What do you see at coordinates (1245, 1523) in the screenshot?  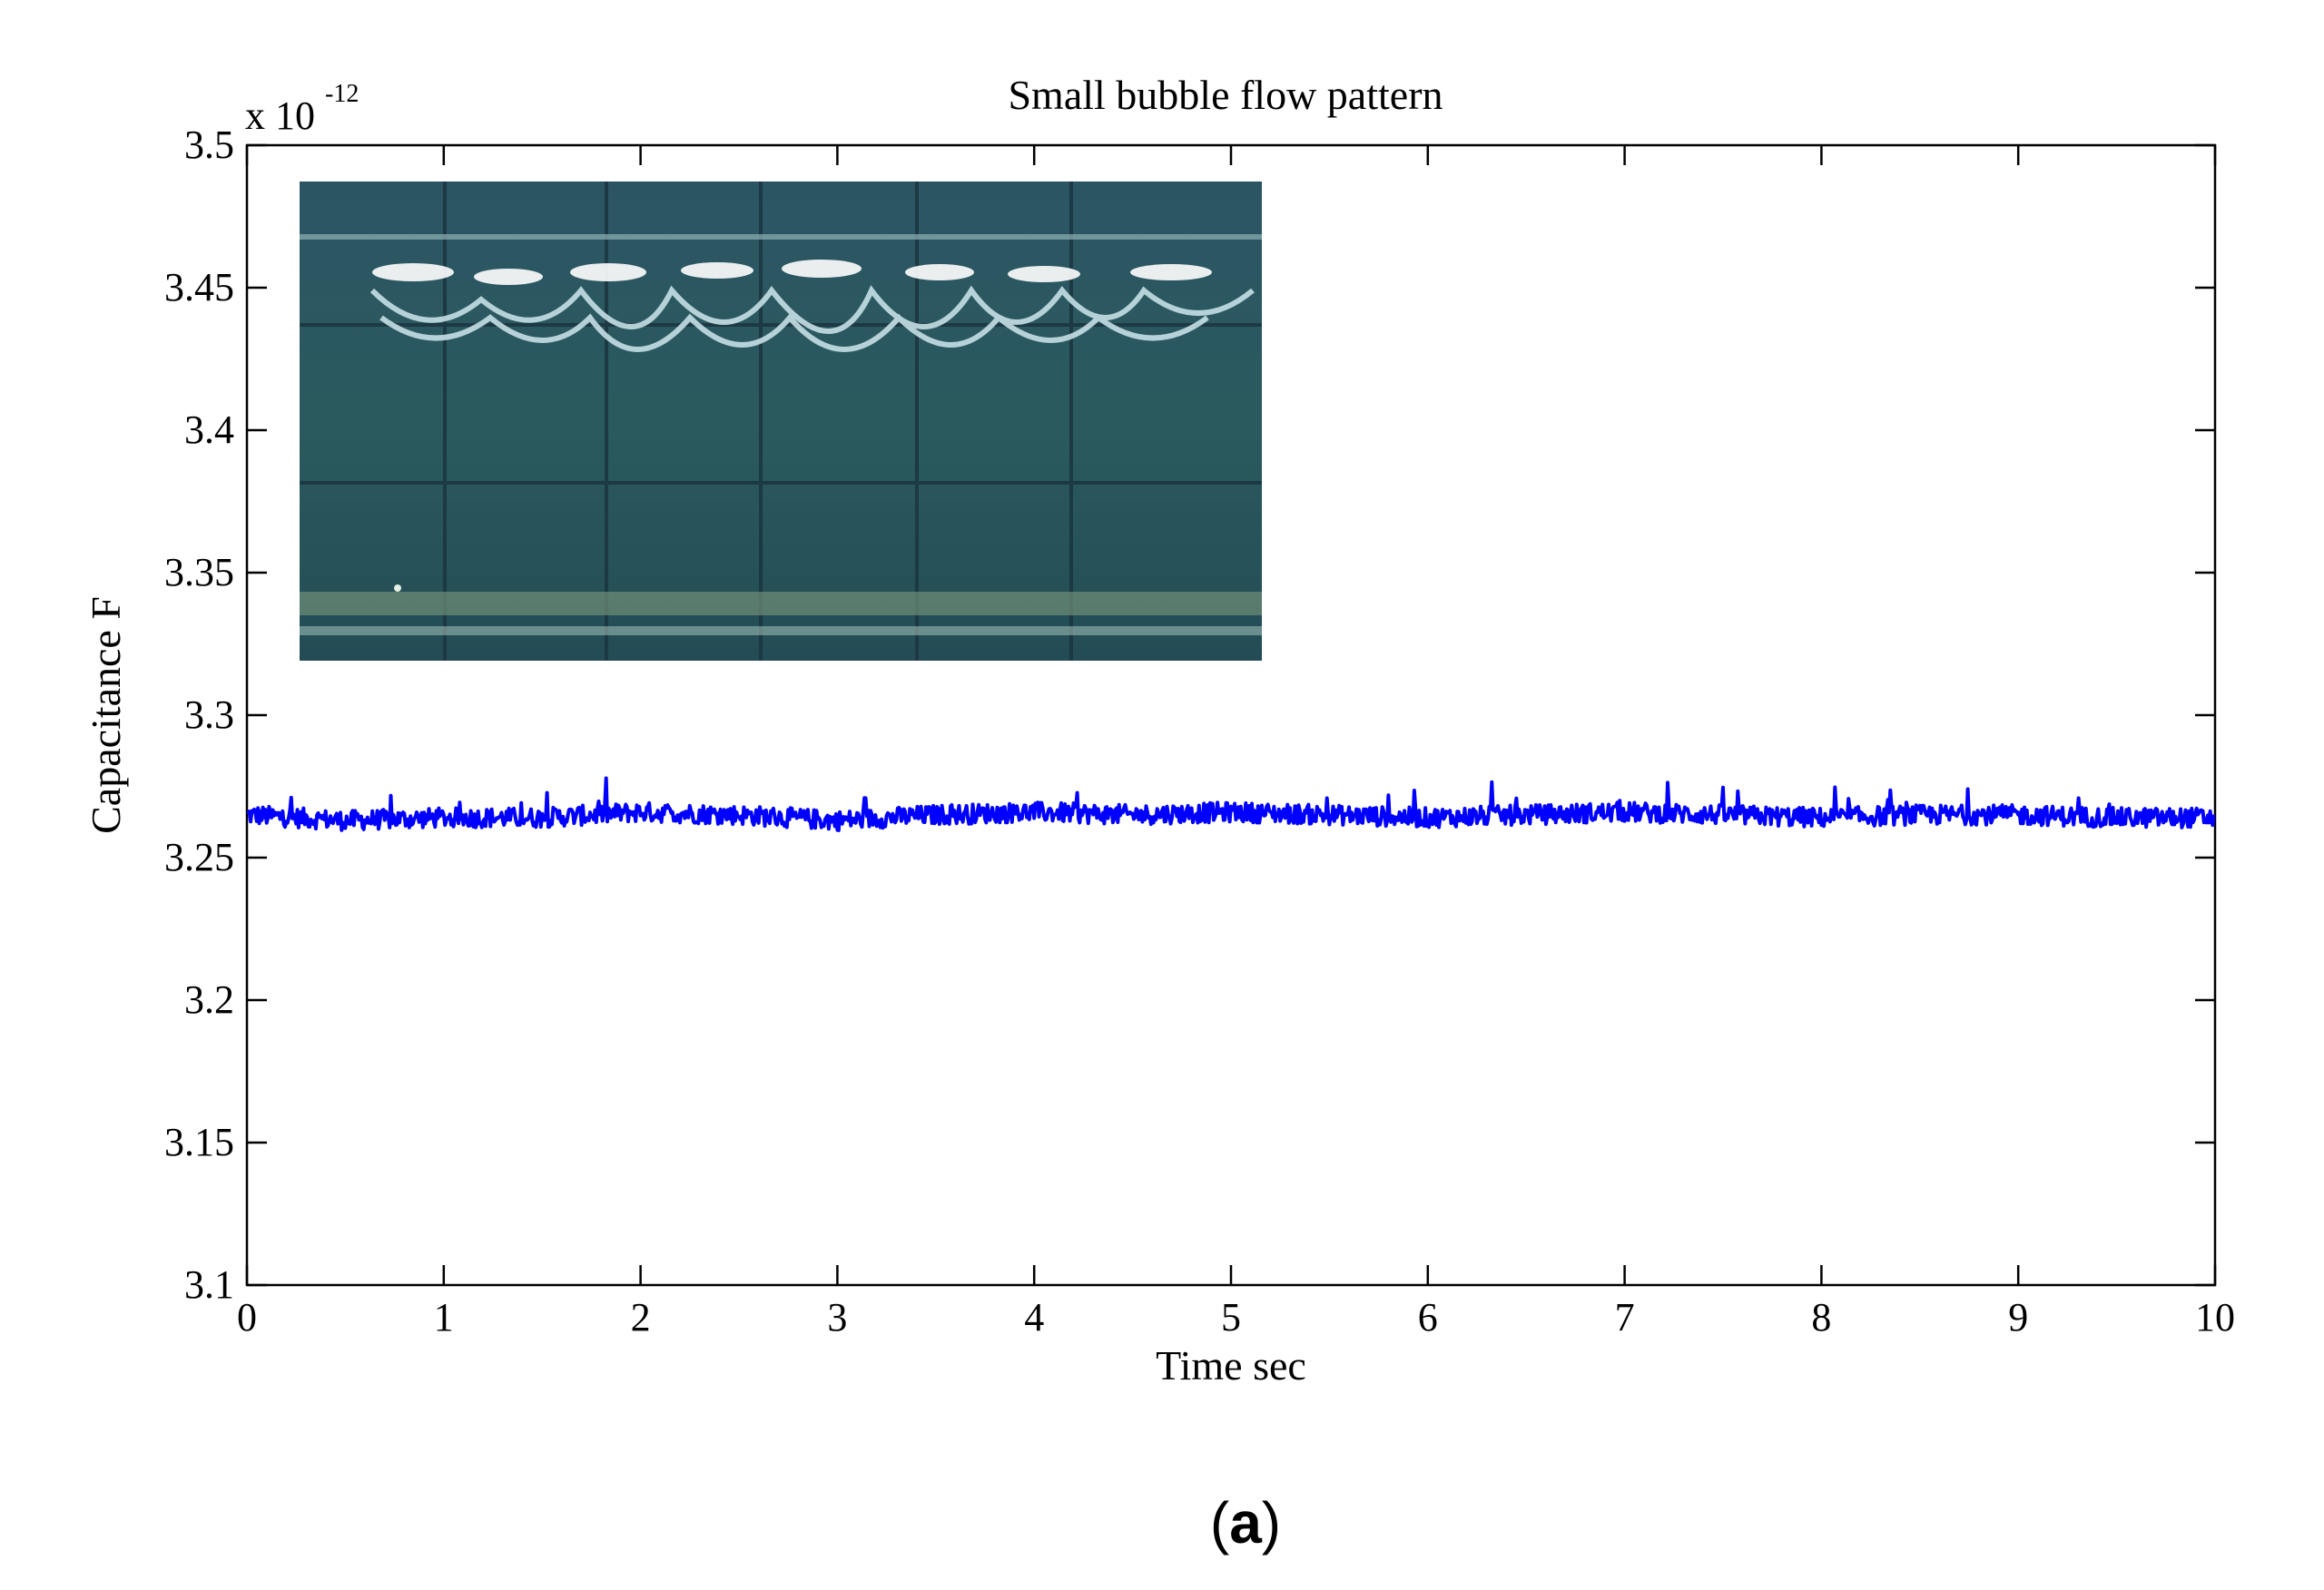 I see `panel-label: (a)` at bounding box center [1245, 1523].